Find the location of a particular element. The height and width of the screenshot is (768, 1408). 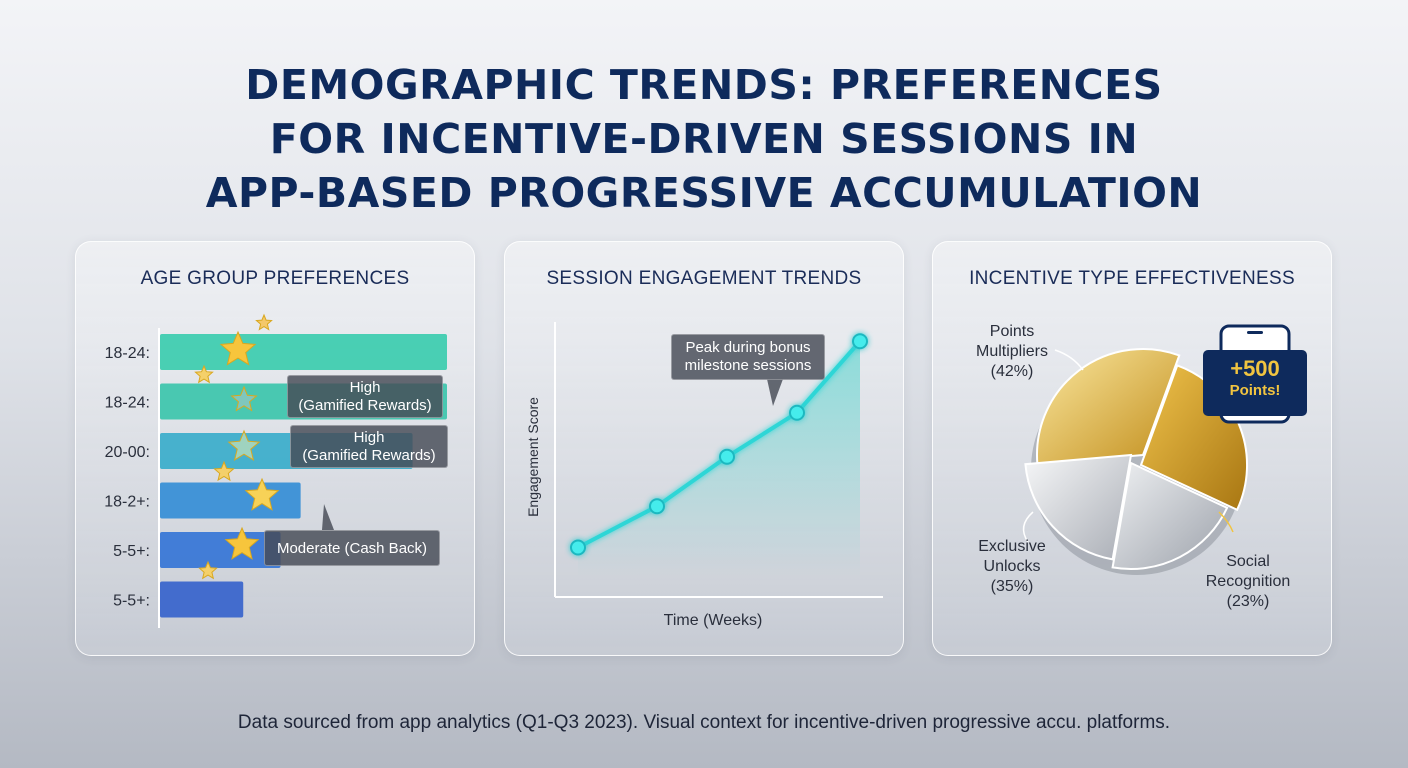

slice-label-line-2: Unlocks is located at coordinates (1012, 566).